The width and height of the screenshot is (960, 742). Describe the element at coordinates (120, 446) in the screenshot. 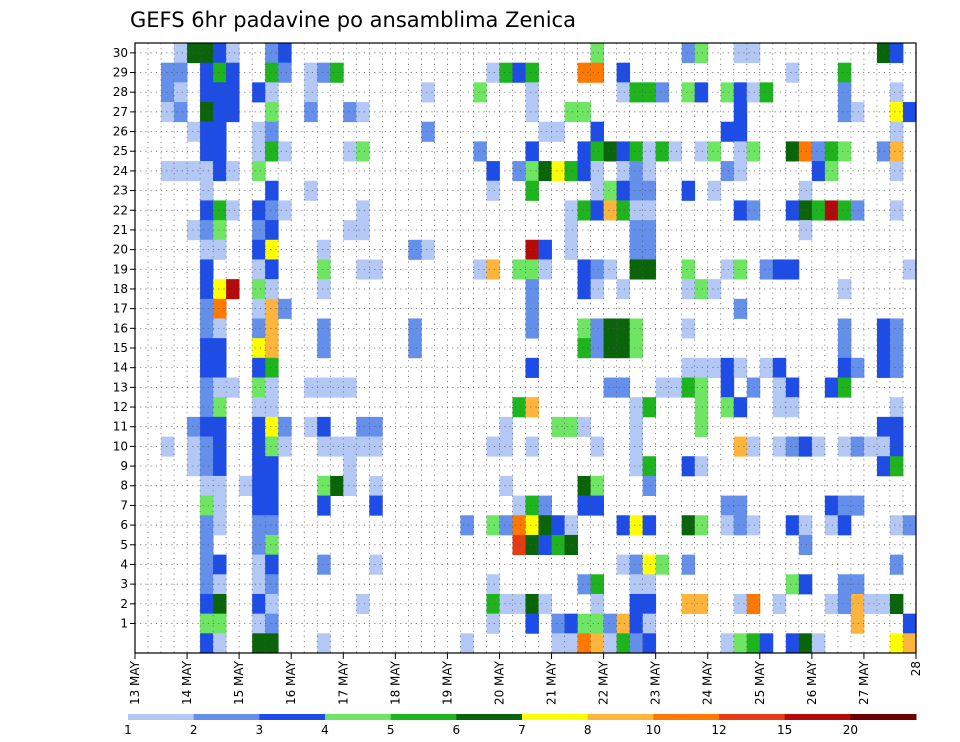

I see `y-tick-label: 10` at that location.